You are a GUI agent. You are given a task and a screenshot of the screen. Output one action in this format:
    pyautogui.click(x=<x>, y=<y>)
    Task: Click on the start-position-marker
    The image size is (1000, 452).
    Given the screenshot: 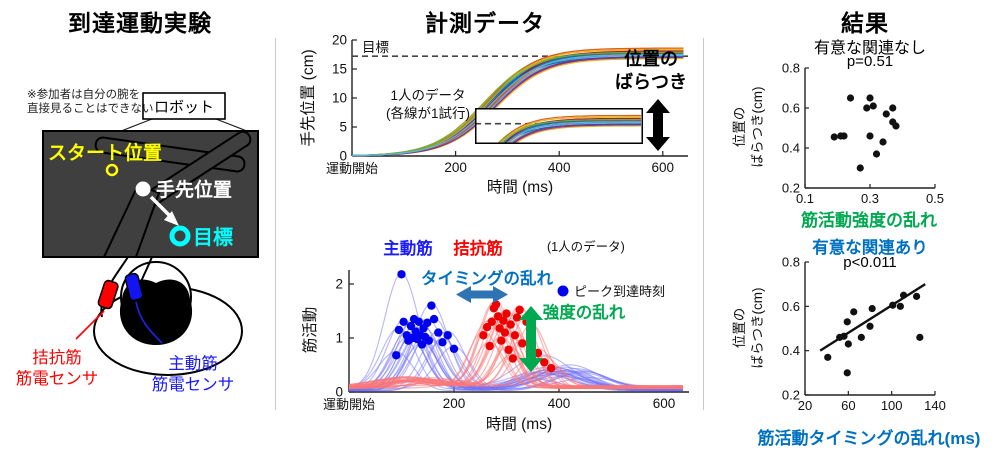 What is the action you would take?
    pyautogui.click(x=112, y=170)
    